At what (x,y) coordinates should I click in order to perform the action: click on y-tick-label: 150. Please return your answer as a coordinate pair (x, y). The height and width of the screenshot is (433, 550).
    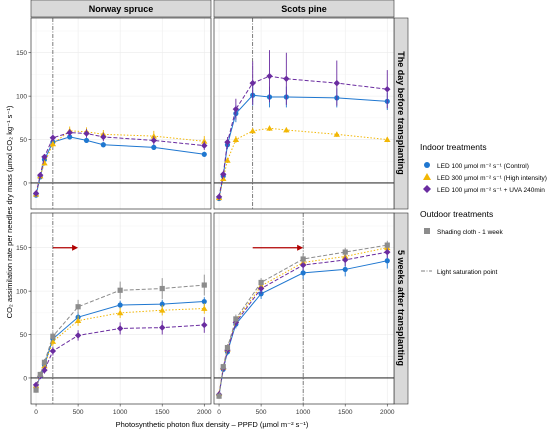
    Looking at the image, I should click on (21, 53).